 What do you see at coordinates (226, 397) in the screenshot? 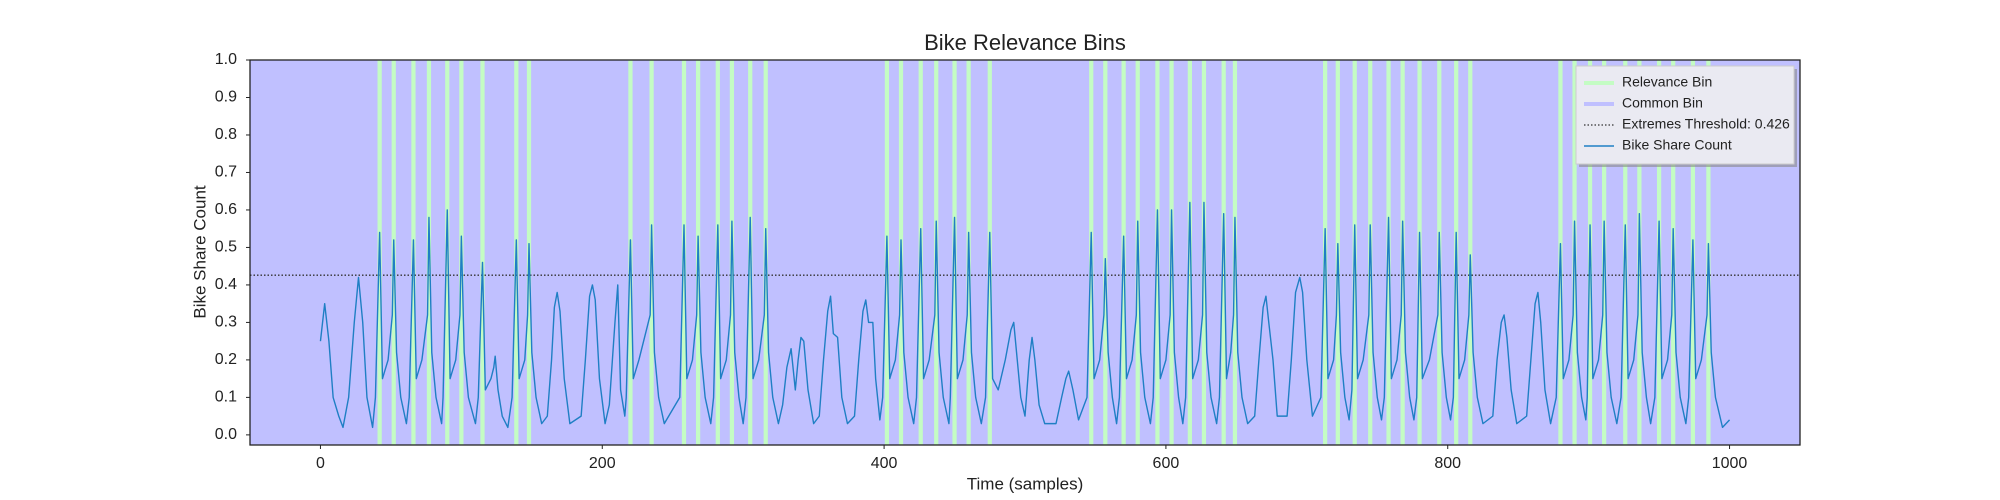
I see `y-tick-label: 0.1` at bounding box center [226, 397].